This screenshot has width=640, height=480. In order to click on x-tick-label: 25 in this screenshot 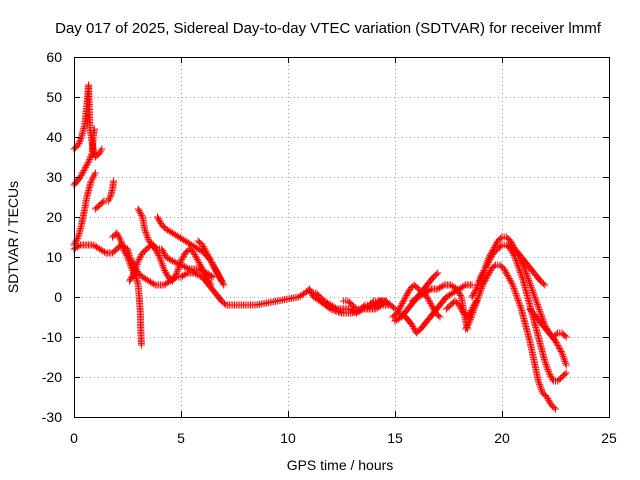, I will do `click(609, 438)`.